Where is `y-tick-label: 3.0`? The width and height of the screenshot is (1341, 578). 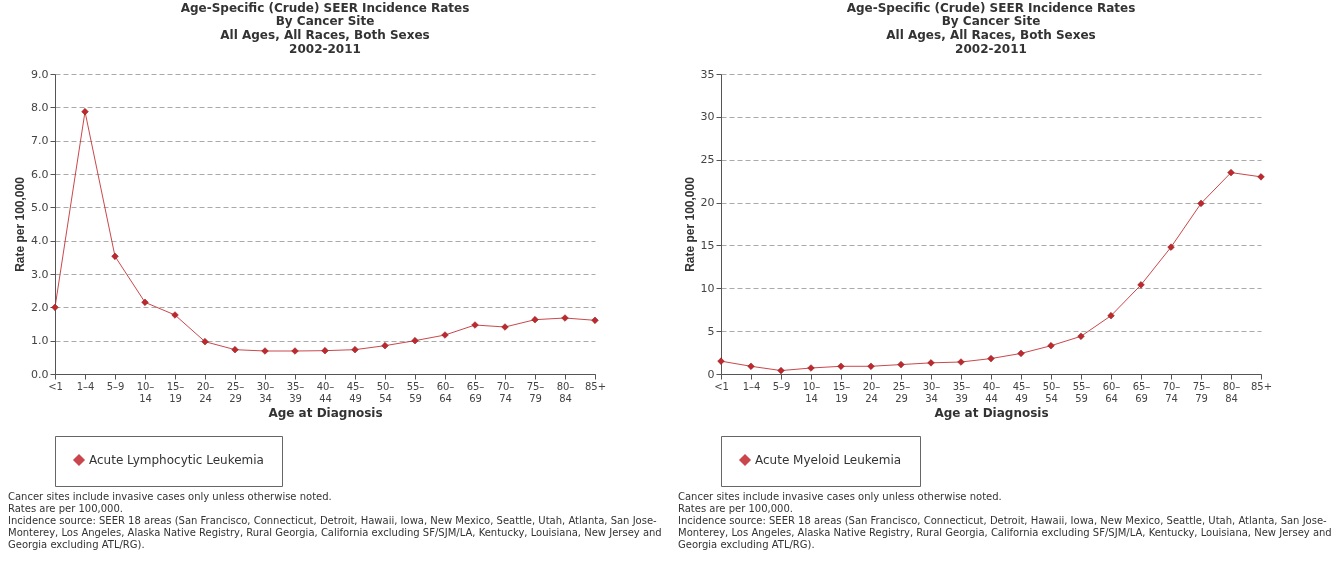
y-tick-label: 3.0 is located at coordinates (40, 274).